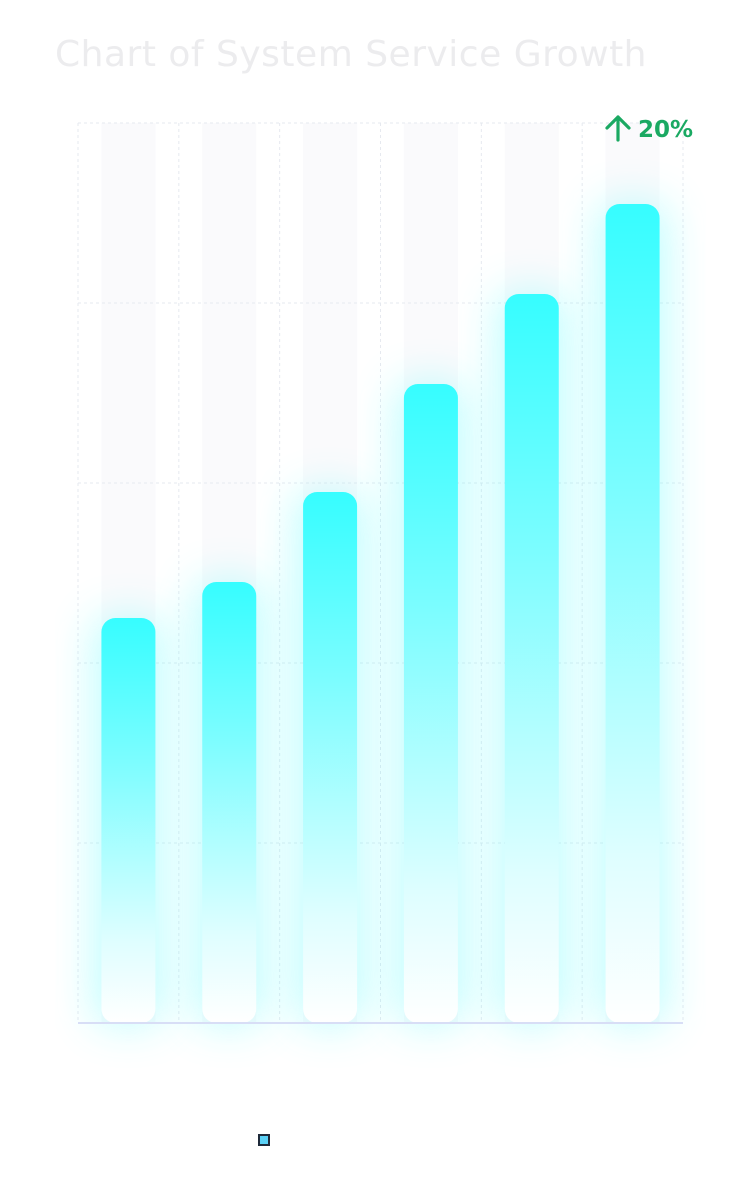 The image size is (748, 1198). I want to click on growth-annotation: 20%, so click(649, 129).